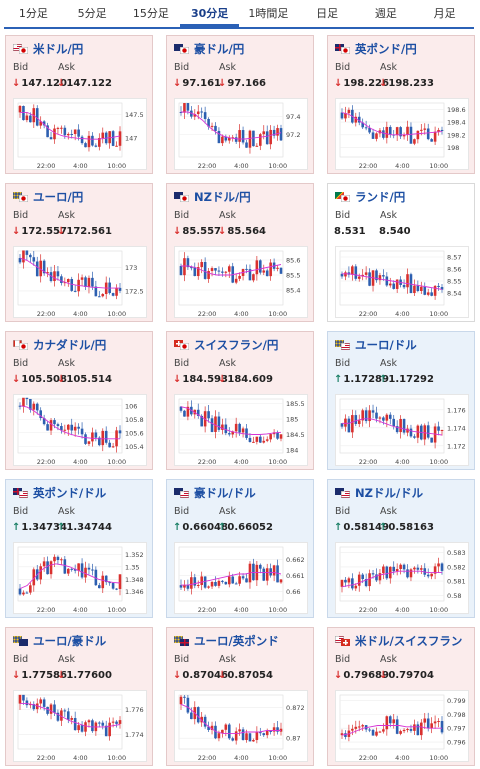 This screenshot has height=769, width=480. I want to click on y-tick-label: 198.6, so click(456, 110).